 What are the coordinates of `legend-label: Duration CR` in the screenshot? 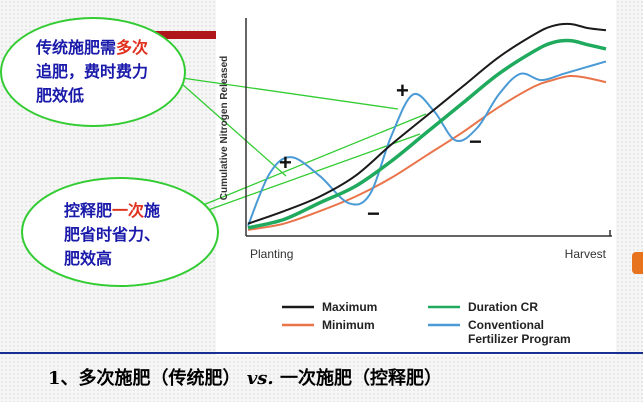 It's located at (503, 307).